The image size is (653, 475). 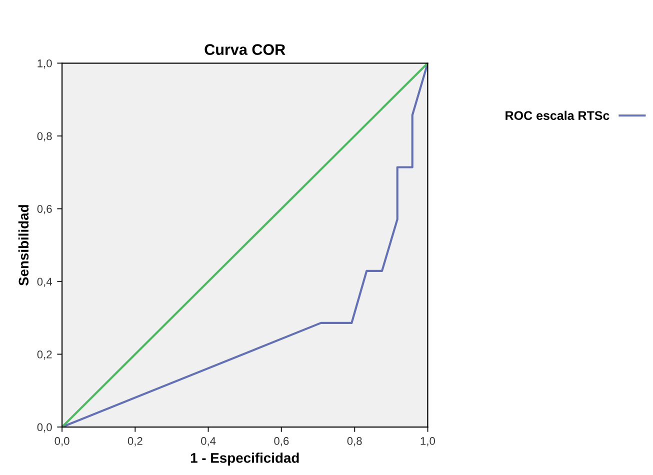 I want to click on y-axis-title: Sensibilidad, so click(x=23, y=245).